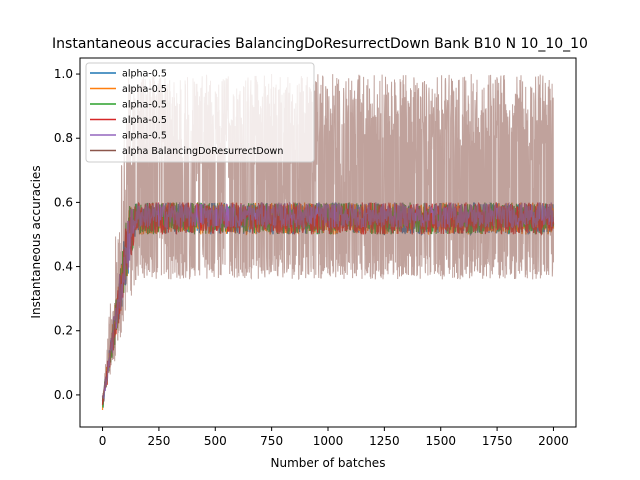 Image resolution: width=640 pixels, height=480 pixels. Describe the element at coordinates (202, 151) in the screenshot. I see `legend-label: alpha BalancingDoResurrectDown` at that location.